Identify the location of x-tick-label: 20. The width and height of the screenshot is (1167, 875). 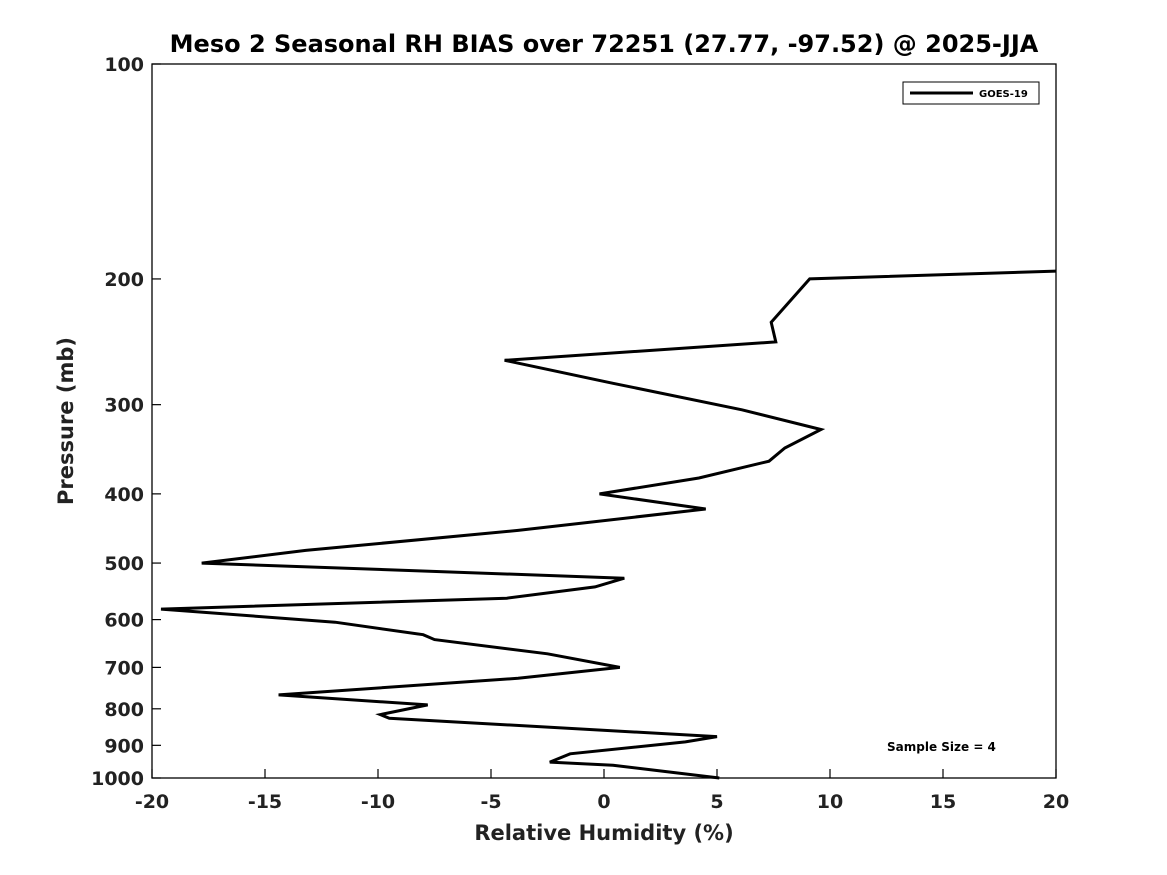
(1056, 802).